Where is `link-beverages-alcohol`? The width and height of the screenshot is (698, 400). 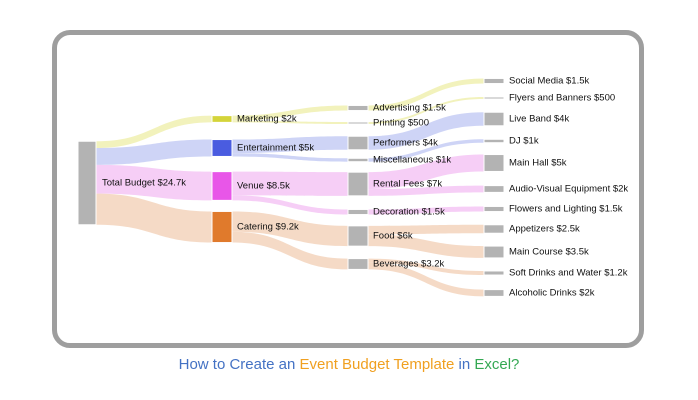 link-beverages-alcohol is located at coordinates (426, 279).